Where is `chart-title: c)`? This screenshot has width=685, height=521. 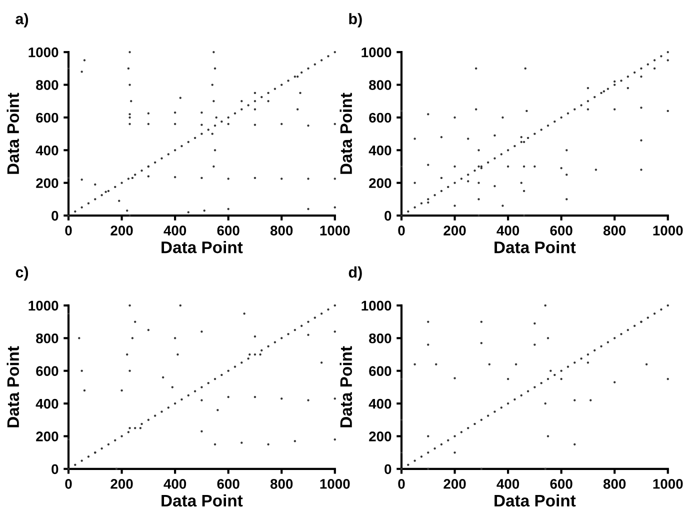
chart-title: c) is located at coordinates (22, 273).